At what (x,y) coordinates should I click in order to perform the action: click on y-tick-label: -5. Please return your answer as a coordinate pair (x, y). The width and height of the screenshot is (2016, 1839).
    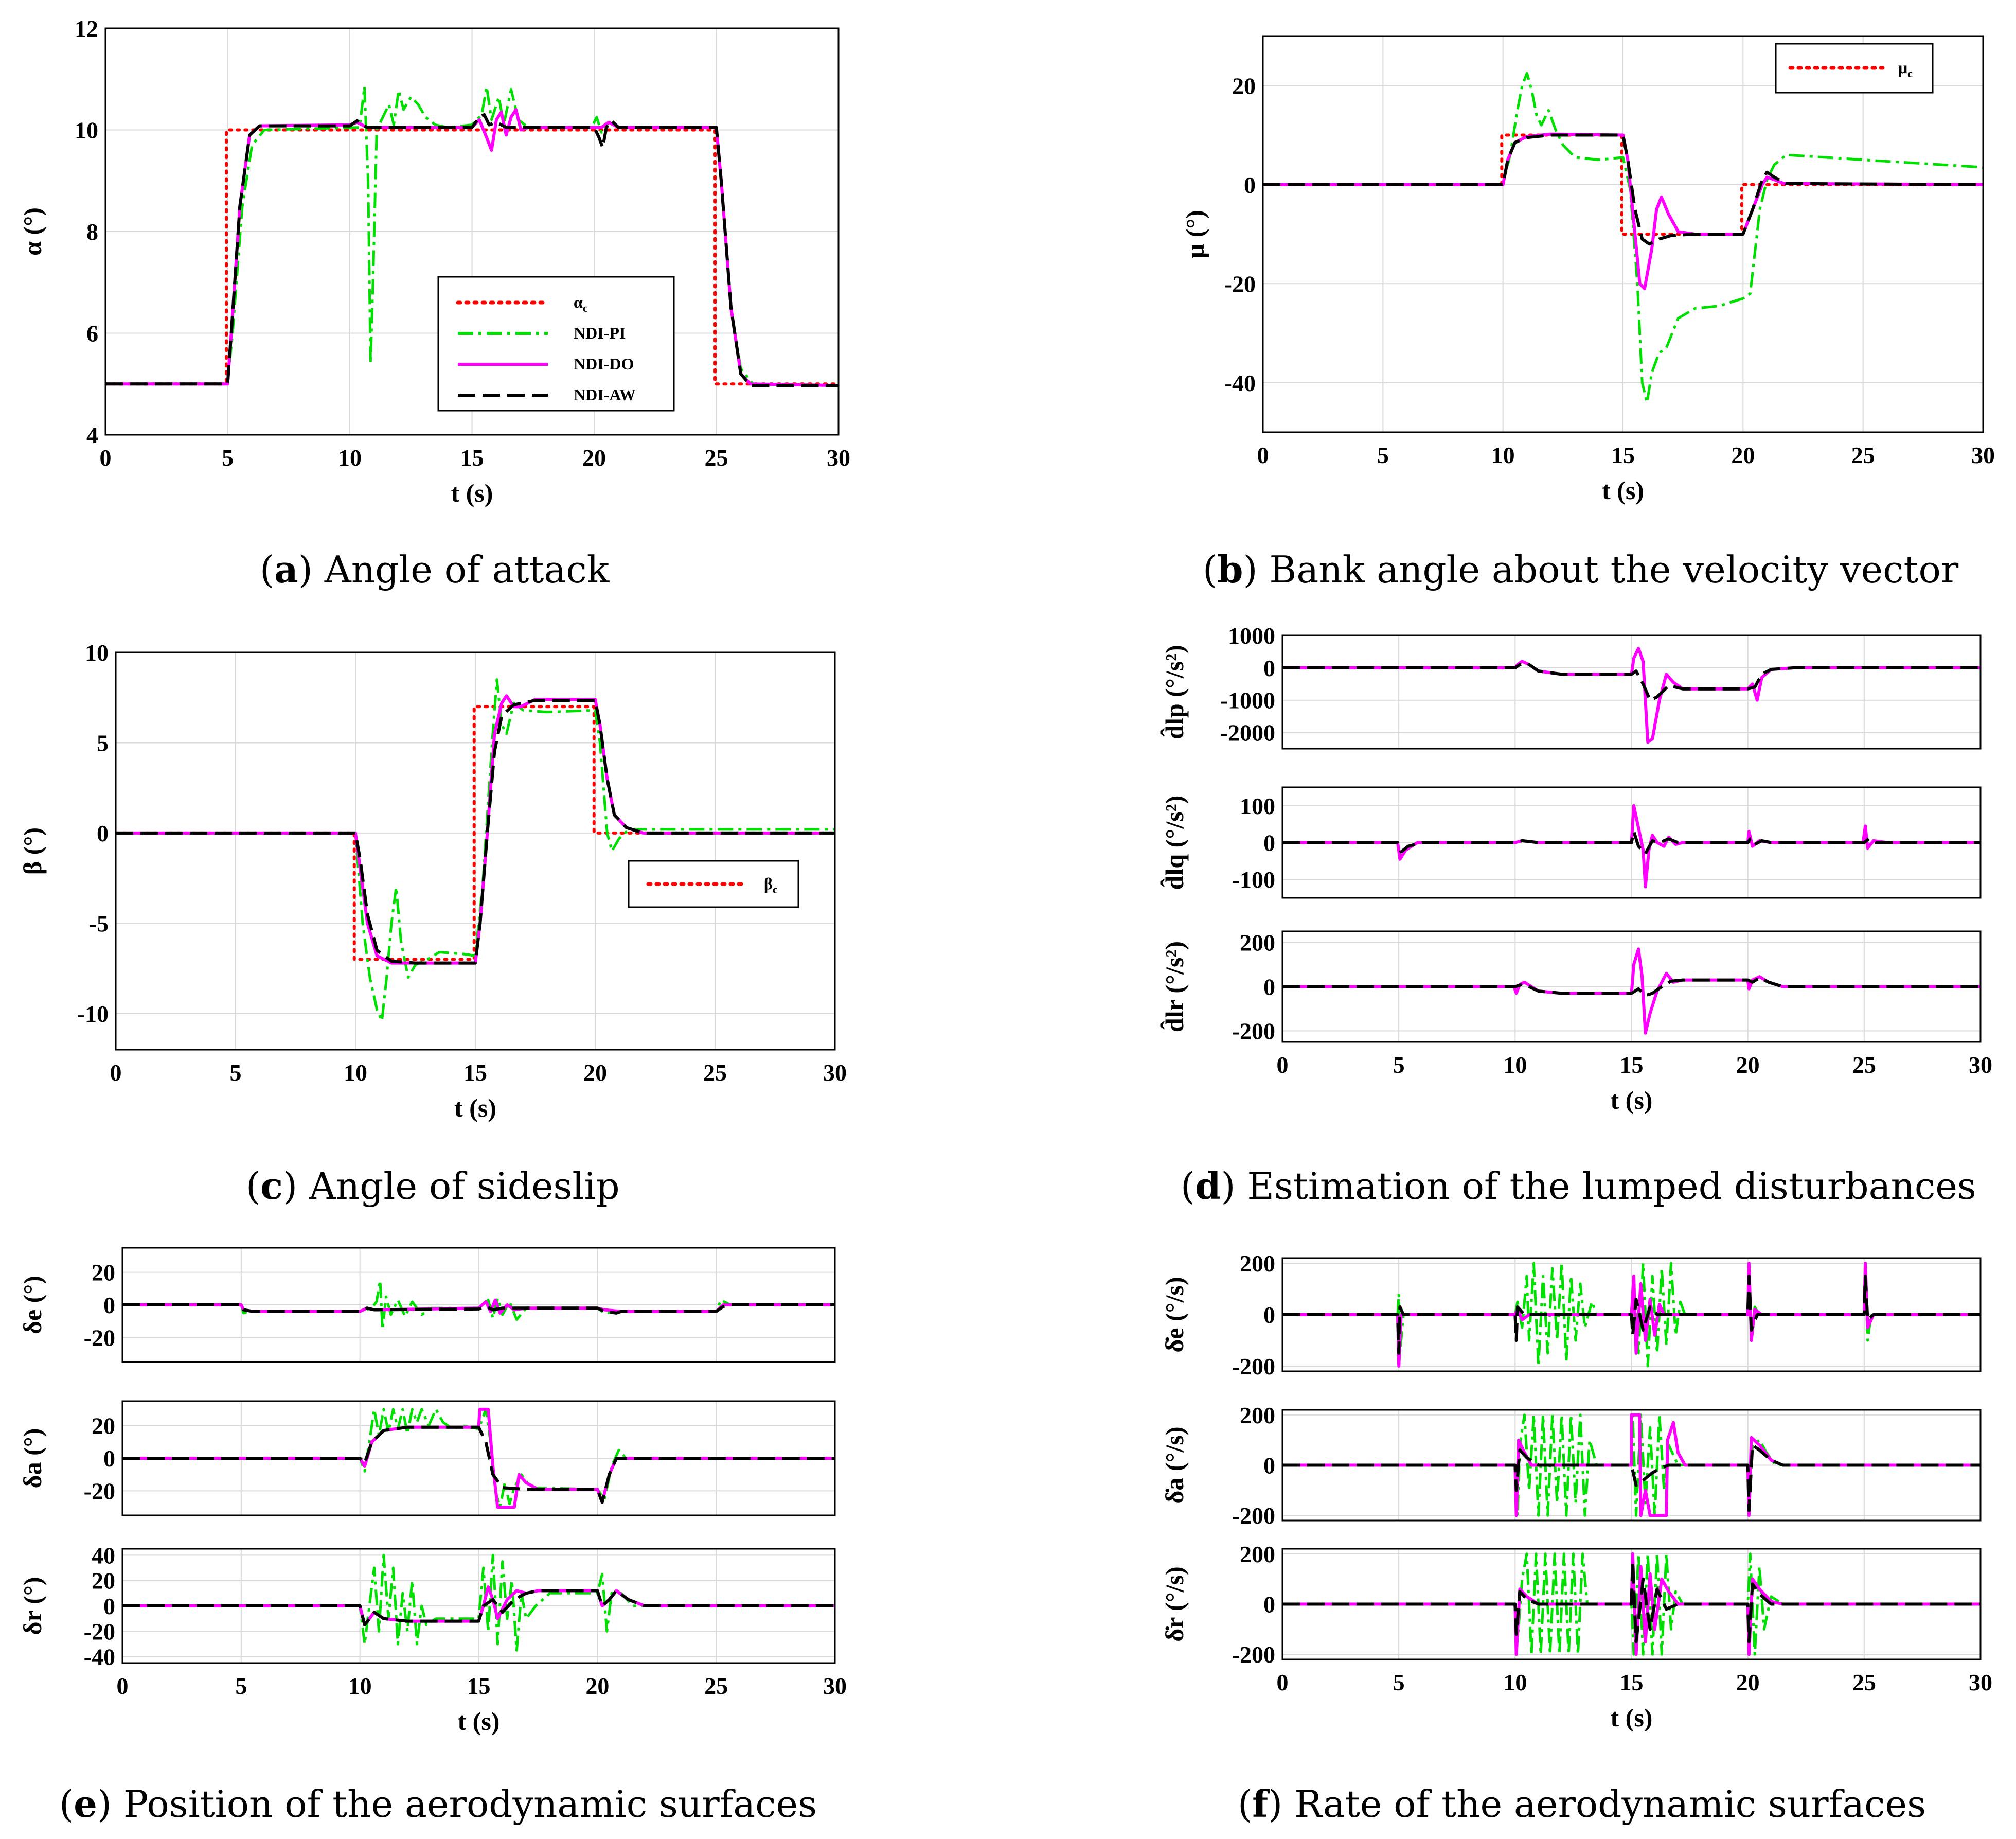
    Looking at the image, I should click on (99, 923).